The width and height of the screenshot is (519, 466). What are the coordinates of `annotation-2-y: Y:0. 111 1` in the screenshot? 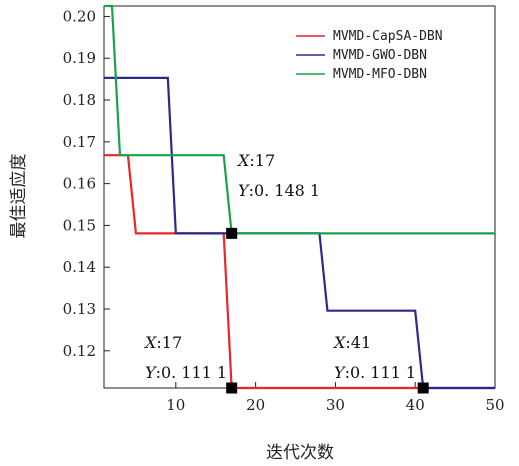 It's located at (186, 372).